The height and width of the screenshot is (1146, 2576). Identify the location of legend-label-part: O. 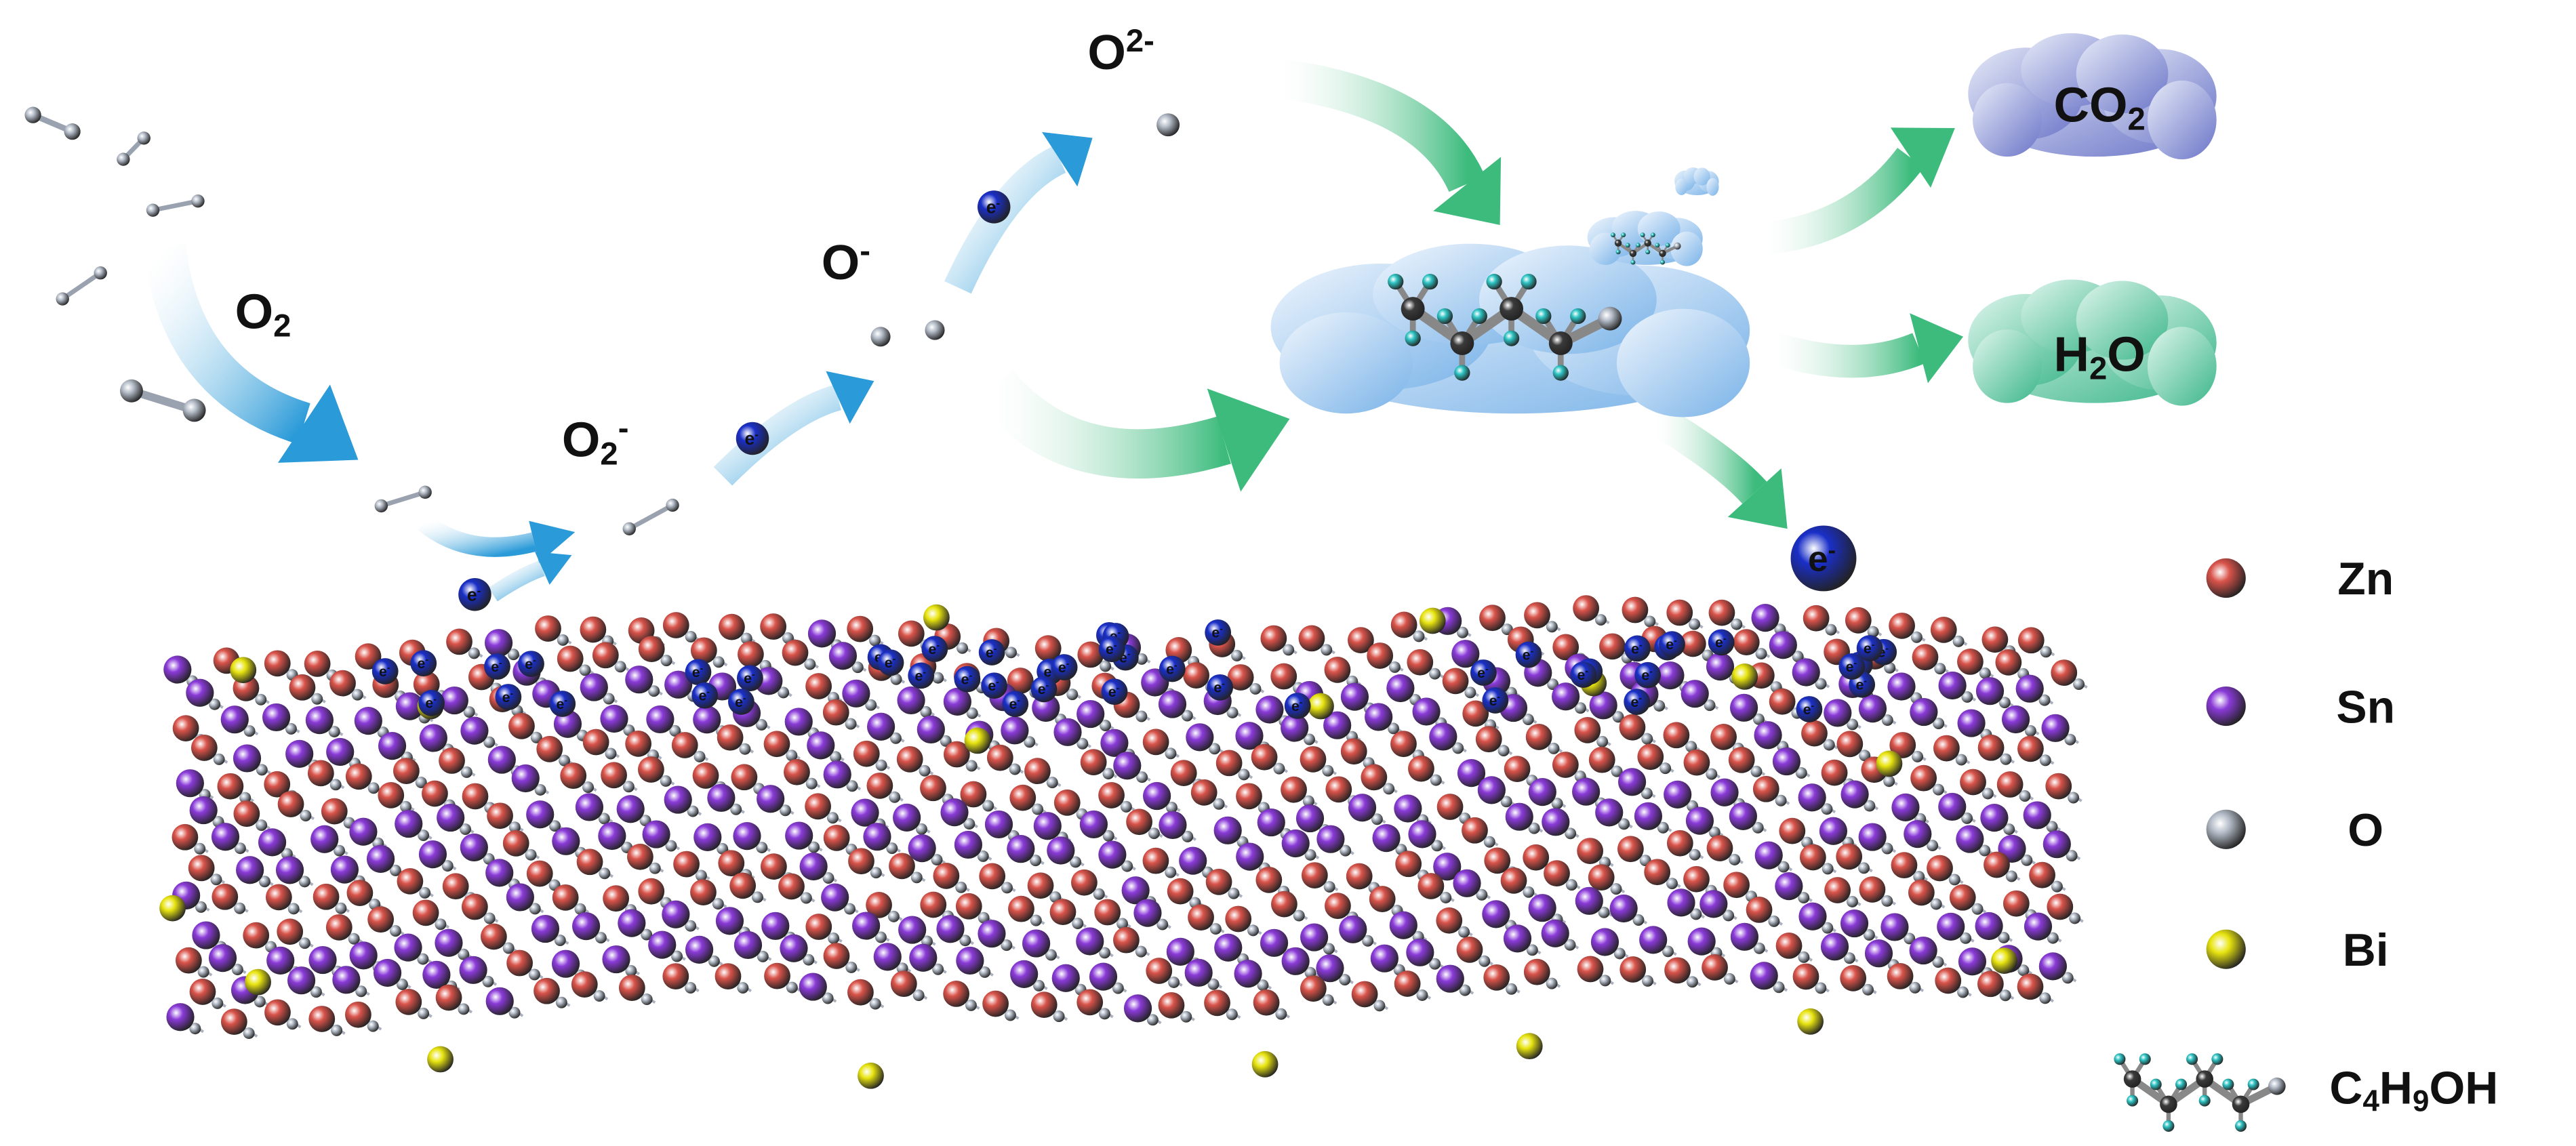
(2365, 830).